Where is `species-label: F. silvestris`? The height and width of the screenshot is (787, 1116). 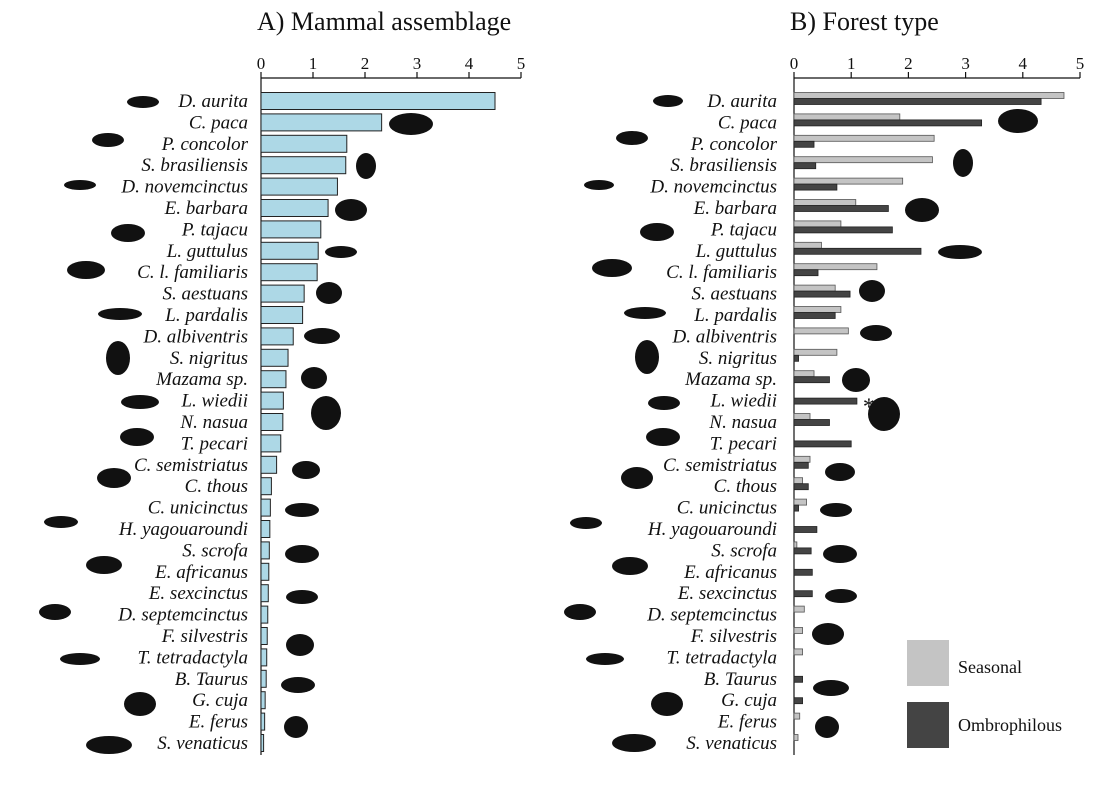 species-label: F. silvestris is located at coordinates (204, 636).